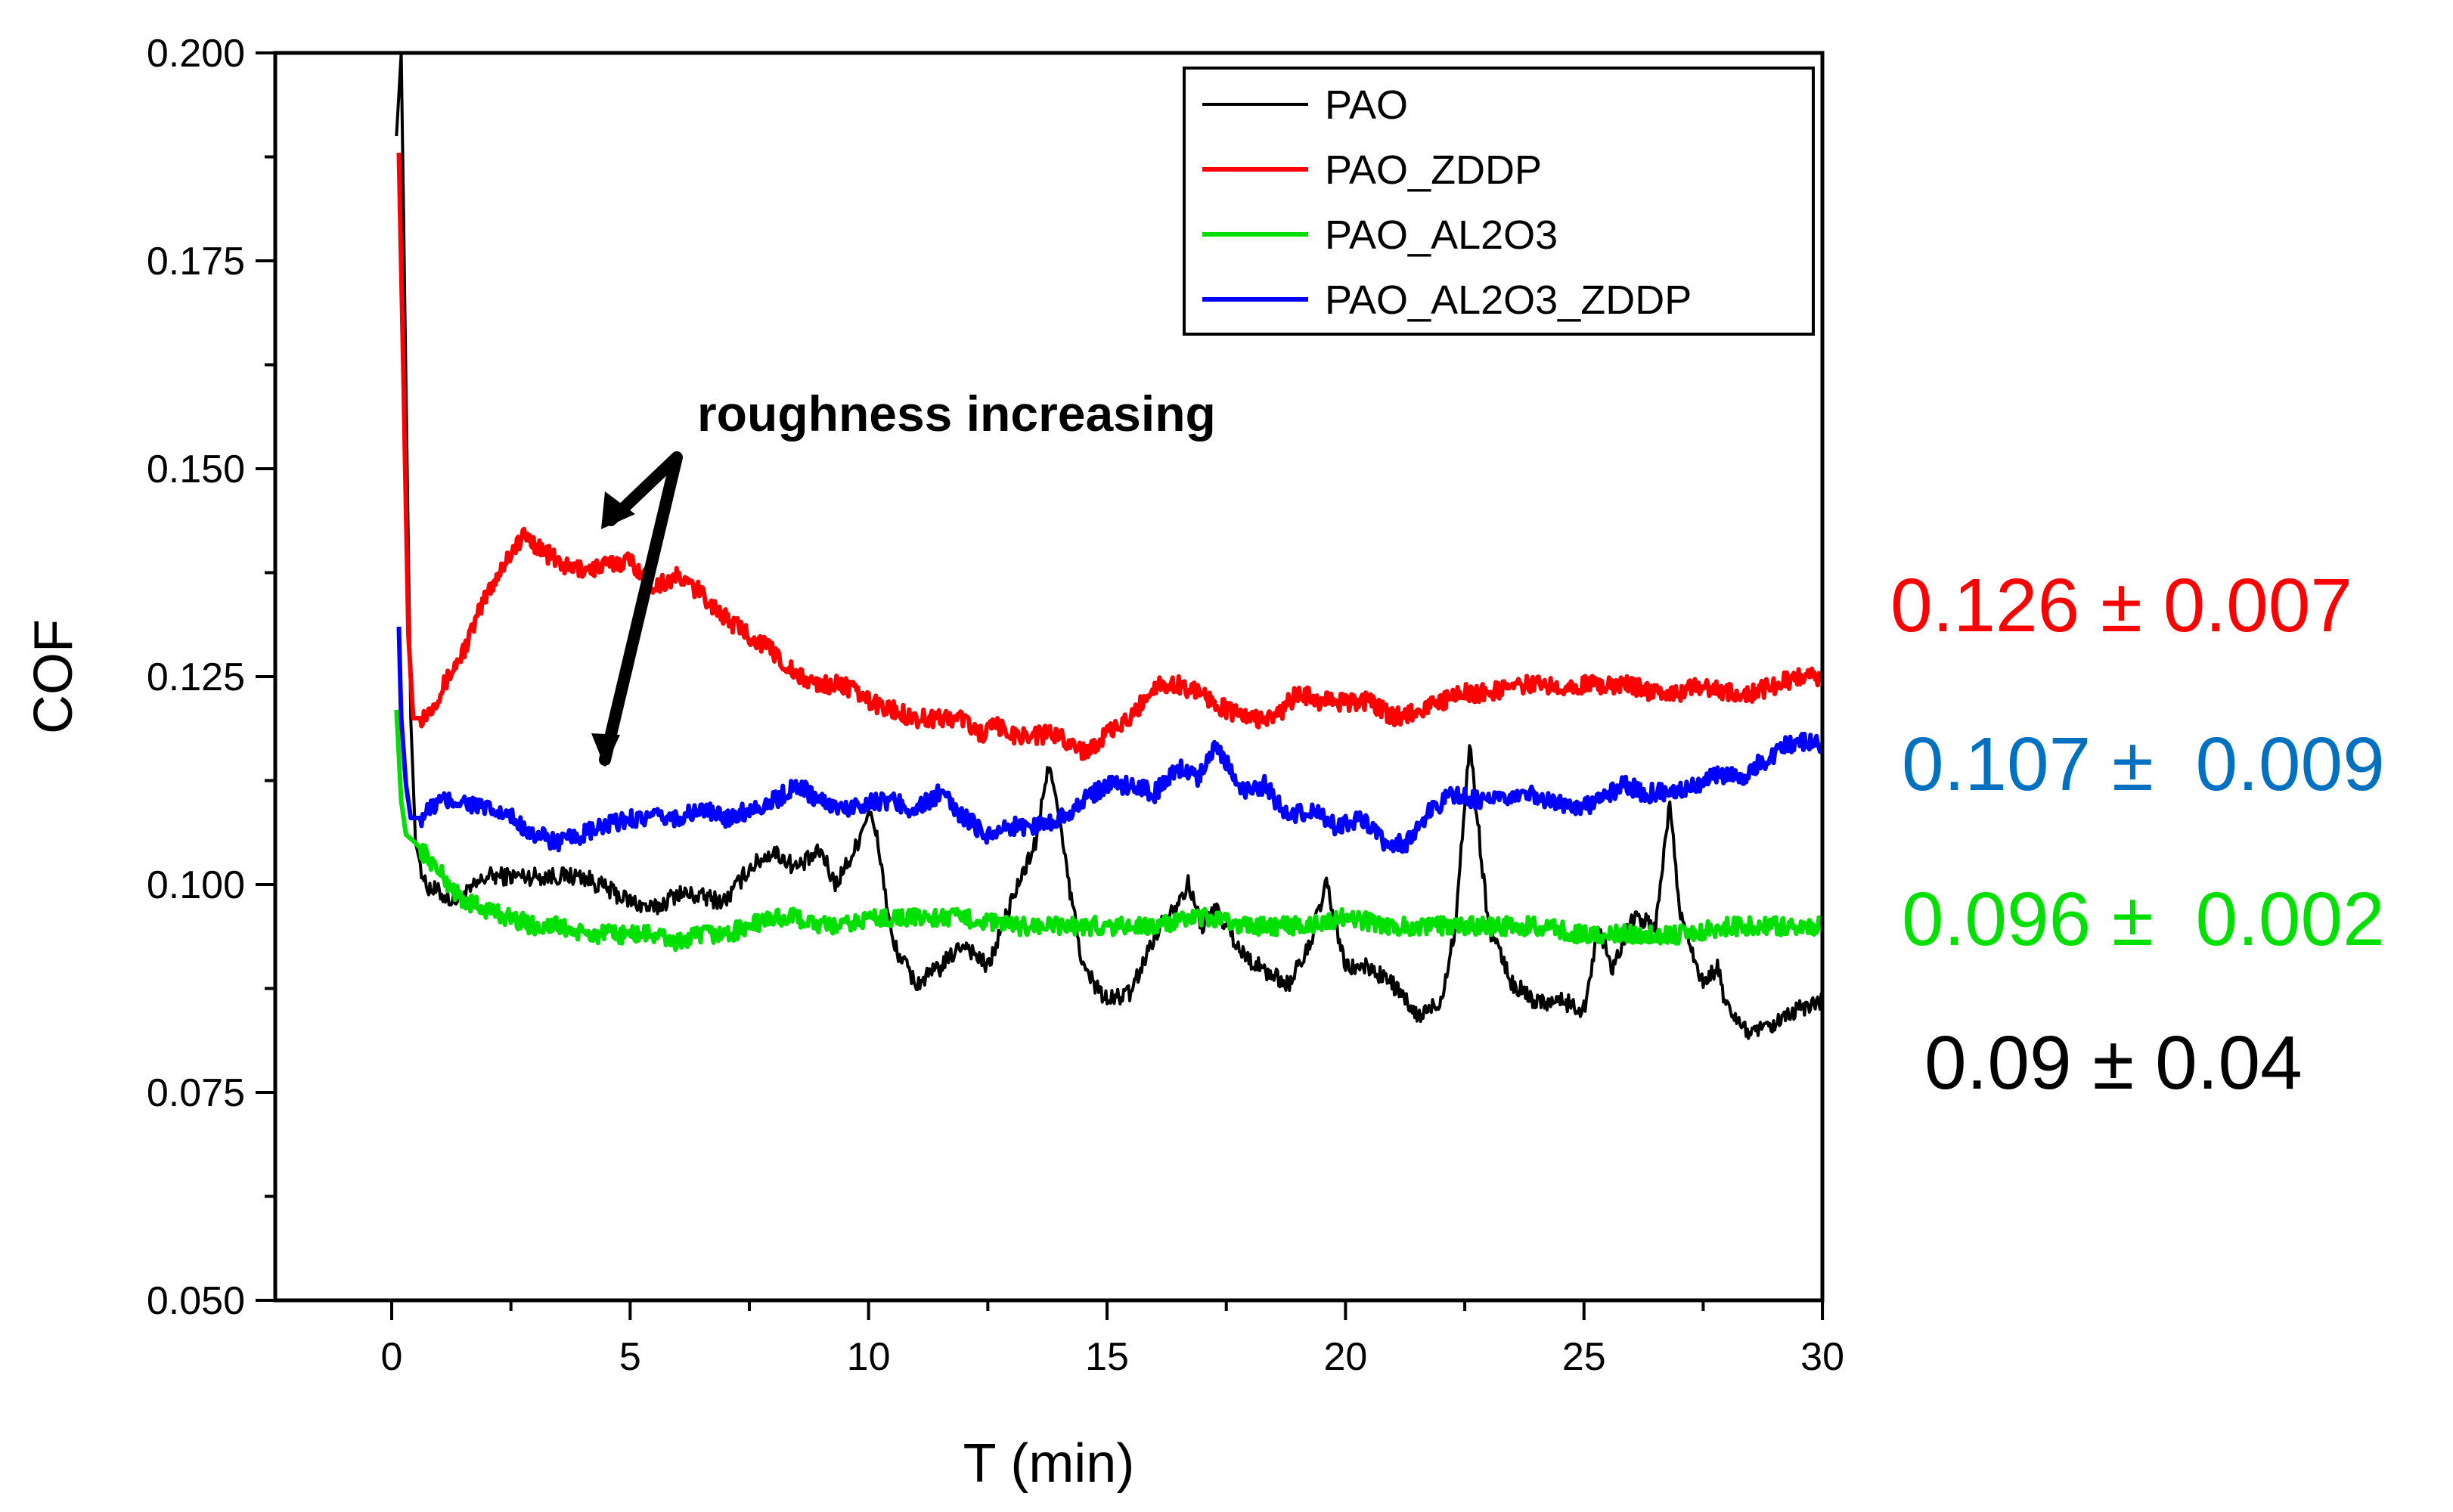 Image resolution: width=2453 pixels, height=1512 pixels. Describe the element at coordinates (392, 1357) in the screenshot. I see `x-tick-label: 0` at that location.